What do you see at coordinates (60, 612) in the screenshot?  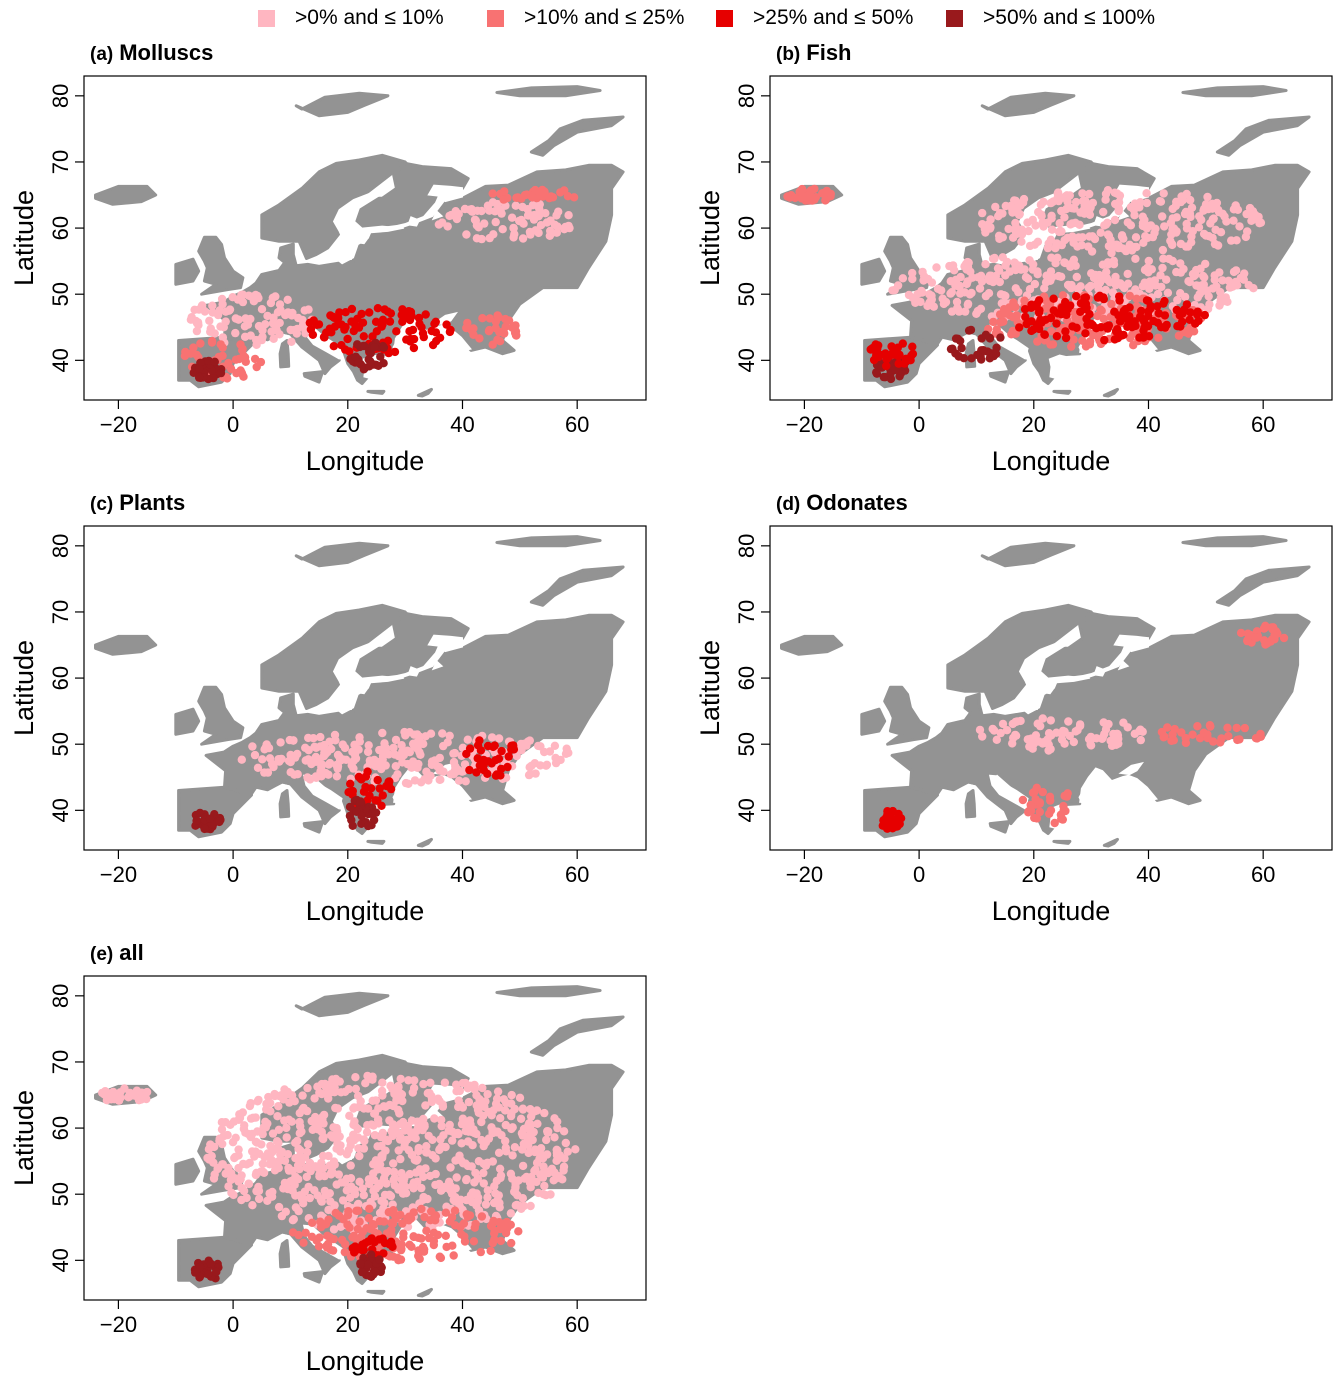 I see `y-tick-label: 70` at bounding box center [60, 612].